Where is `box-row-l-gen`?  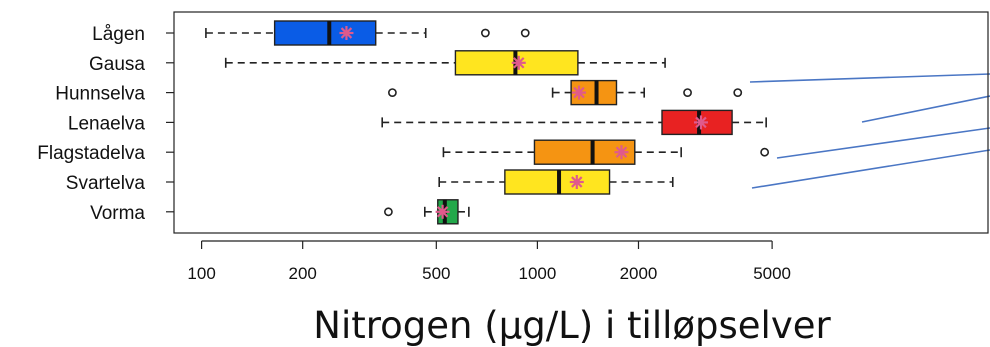
box-row-l-gen is located at coordinates (367, 33).